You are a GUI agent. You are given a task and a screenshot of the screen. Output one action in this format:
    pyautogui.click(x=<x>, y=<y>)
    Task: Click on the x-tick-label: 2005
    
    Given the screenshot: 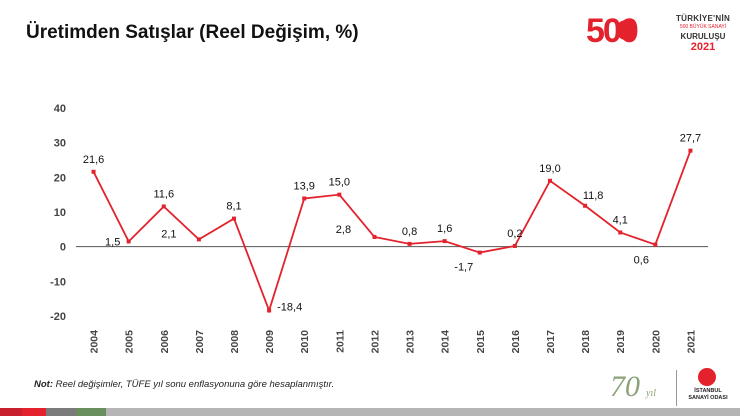 What is the action you would take?
    pyautogui.click(x=130, y=342)
    